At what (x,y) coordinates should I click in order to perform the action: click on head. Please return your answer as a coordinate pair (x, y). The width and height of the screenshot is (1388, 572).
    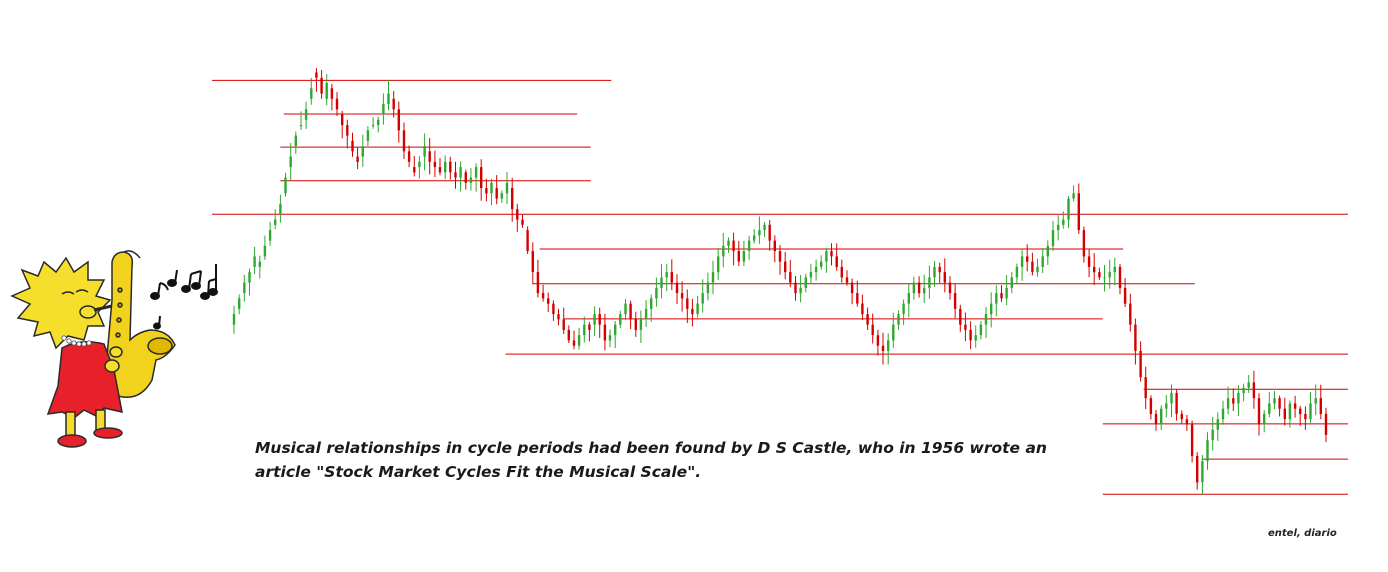
    Looking at the image, I should click on (61, 303).